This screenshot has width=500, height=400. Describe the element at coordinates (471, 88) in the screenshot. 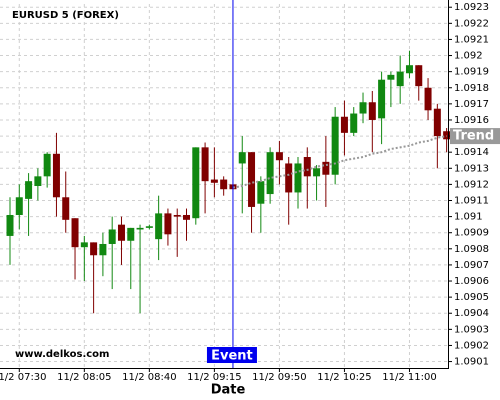

I see `y-tick-label: 1.0918` at that location.